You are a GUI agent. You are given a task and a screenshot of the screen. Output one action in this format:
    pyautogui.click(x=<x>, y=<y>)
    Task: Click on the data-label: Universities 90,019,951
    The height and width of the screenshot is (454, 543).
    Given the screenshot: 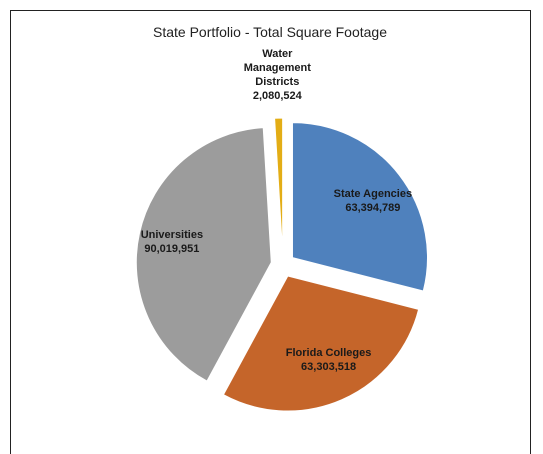 What is the action you would take?
    pyautogui.click(x=172, y=242)
    